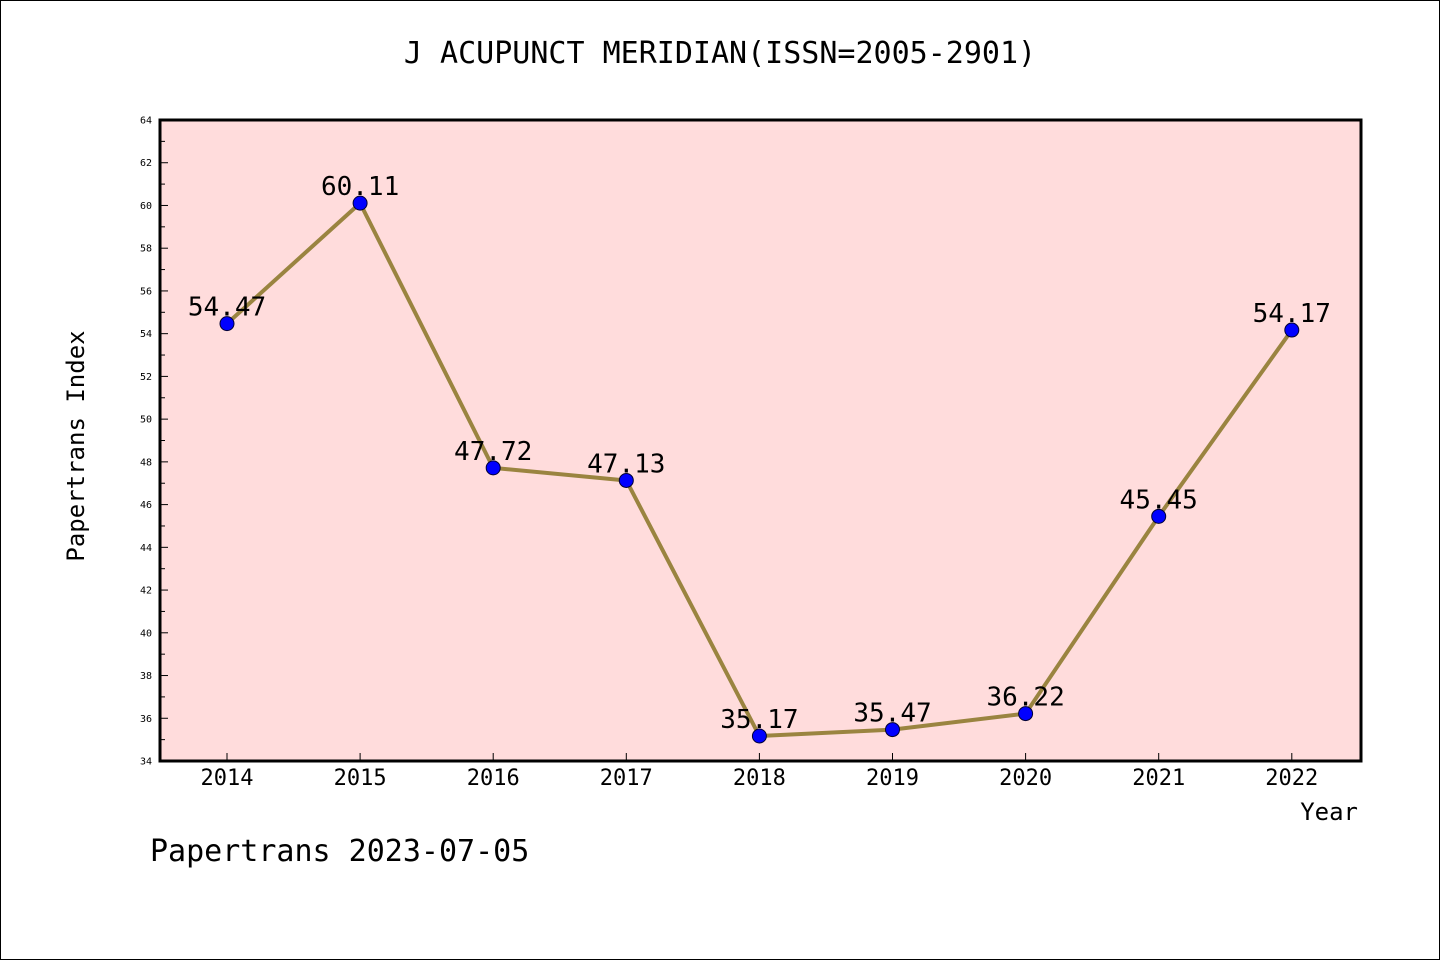 Image resolution: width=1440 pixels, height=960 pixels. I want to click on x-tick-label: 2015, so click(360, 778).